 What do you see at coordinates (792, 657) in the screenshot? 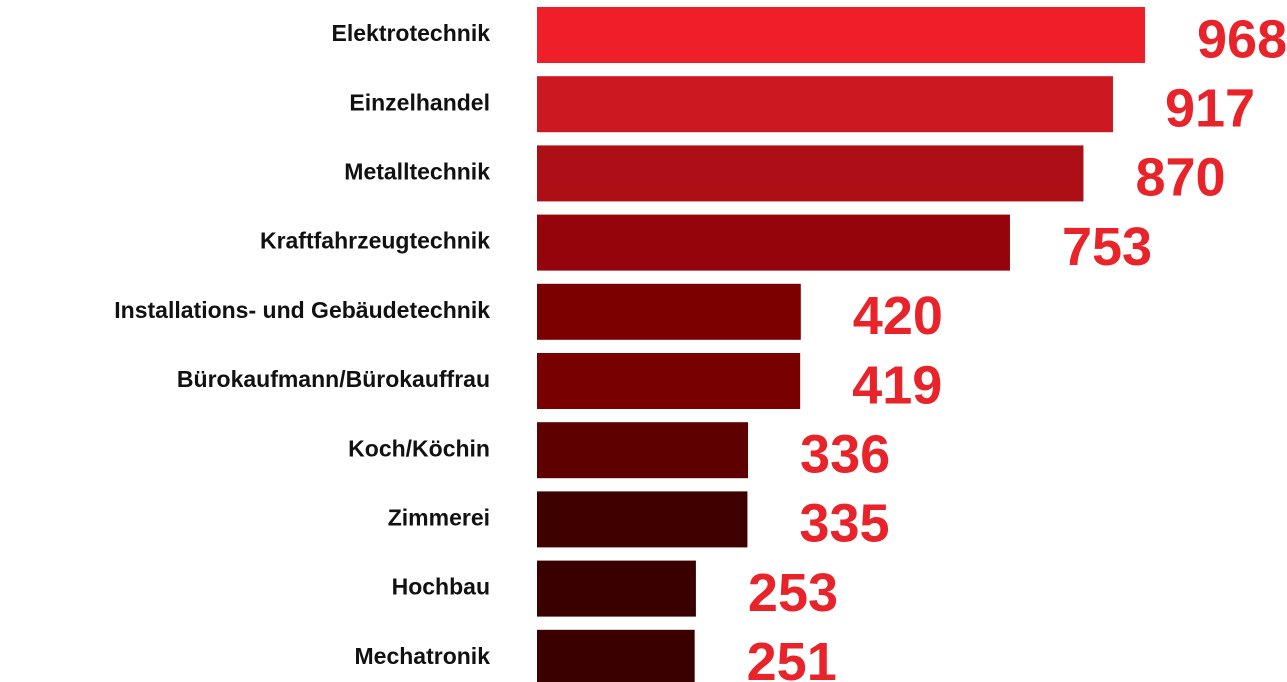
I see `value-label: 251` at bounding box center [792, 657].